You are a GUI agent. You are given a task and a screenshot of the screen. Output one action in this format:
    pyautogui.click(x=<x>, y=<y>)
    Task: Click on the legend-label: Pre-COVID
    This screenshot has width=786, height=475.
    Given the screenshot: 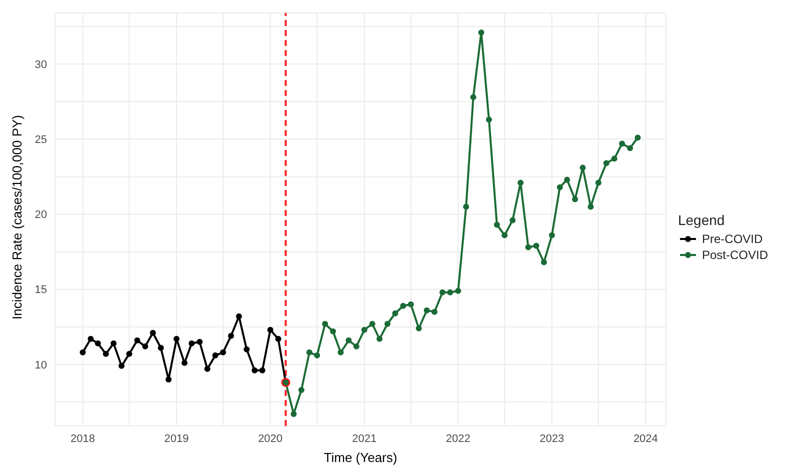 What is the action you would take?
    pyautogui.click(x=732, y=239)
    